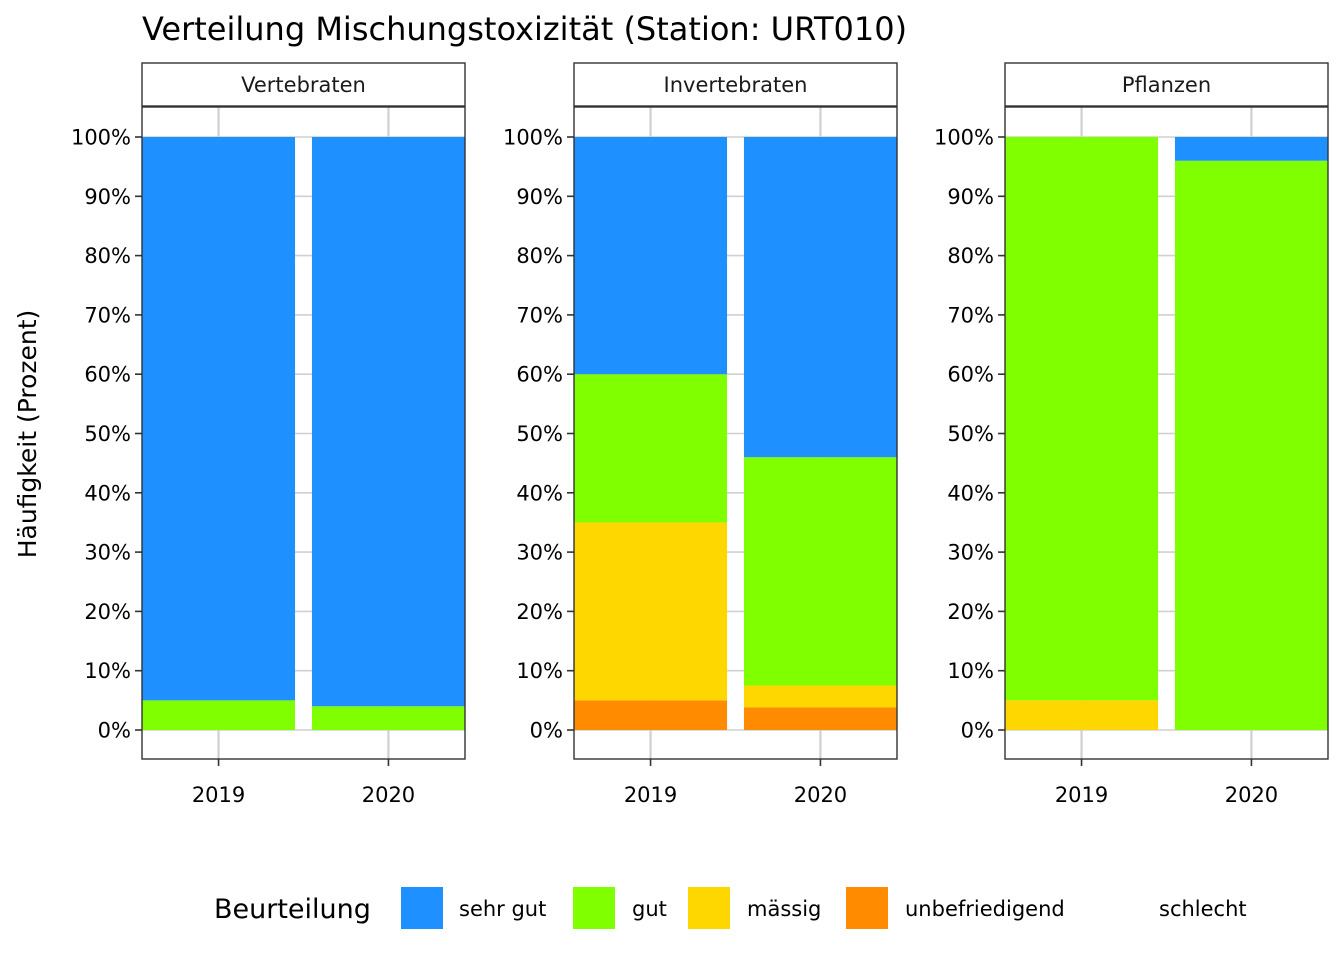 Image resolution: width=1344 pixels, height=960 pixels. I want to click on legend-item-maessig: mässig, so click(754, 908).